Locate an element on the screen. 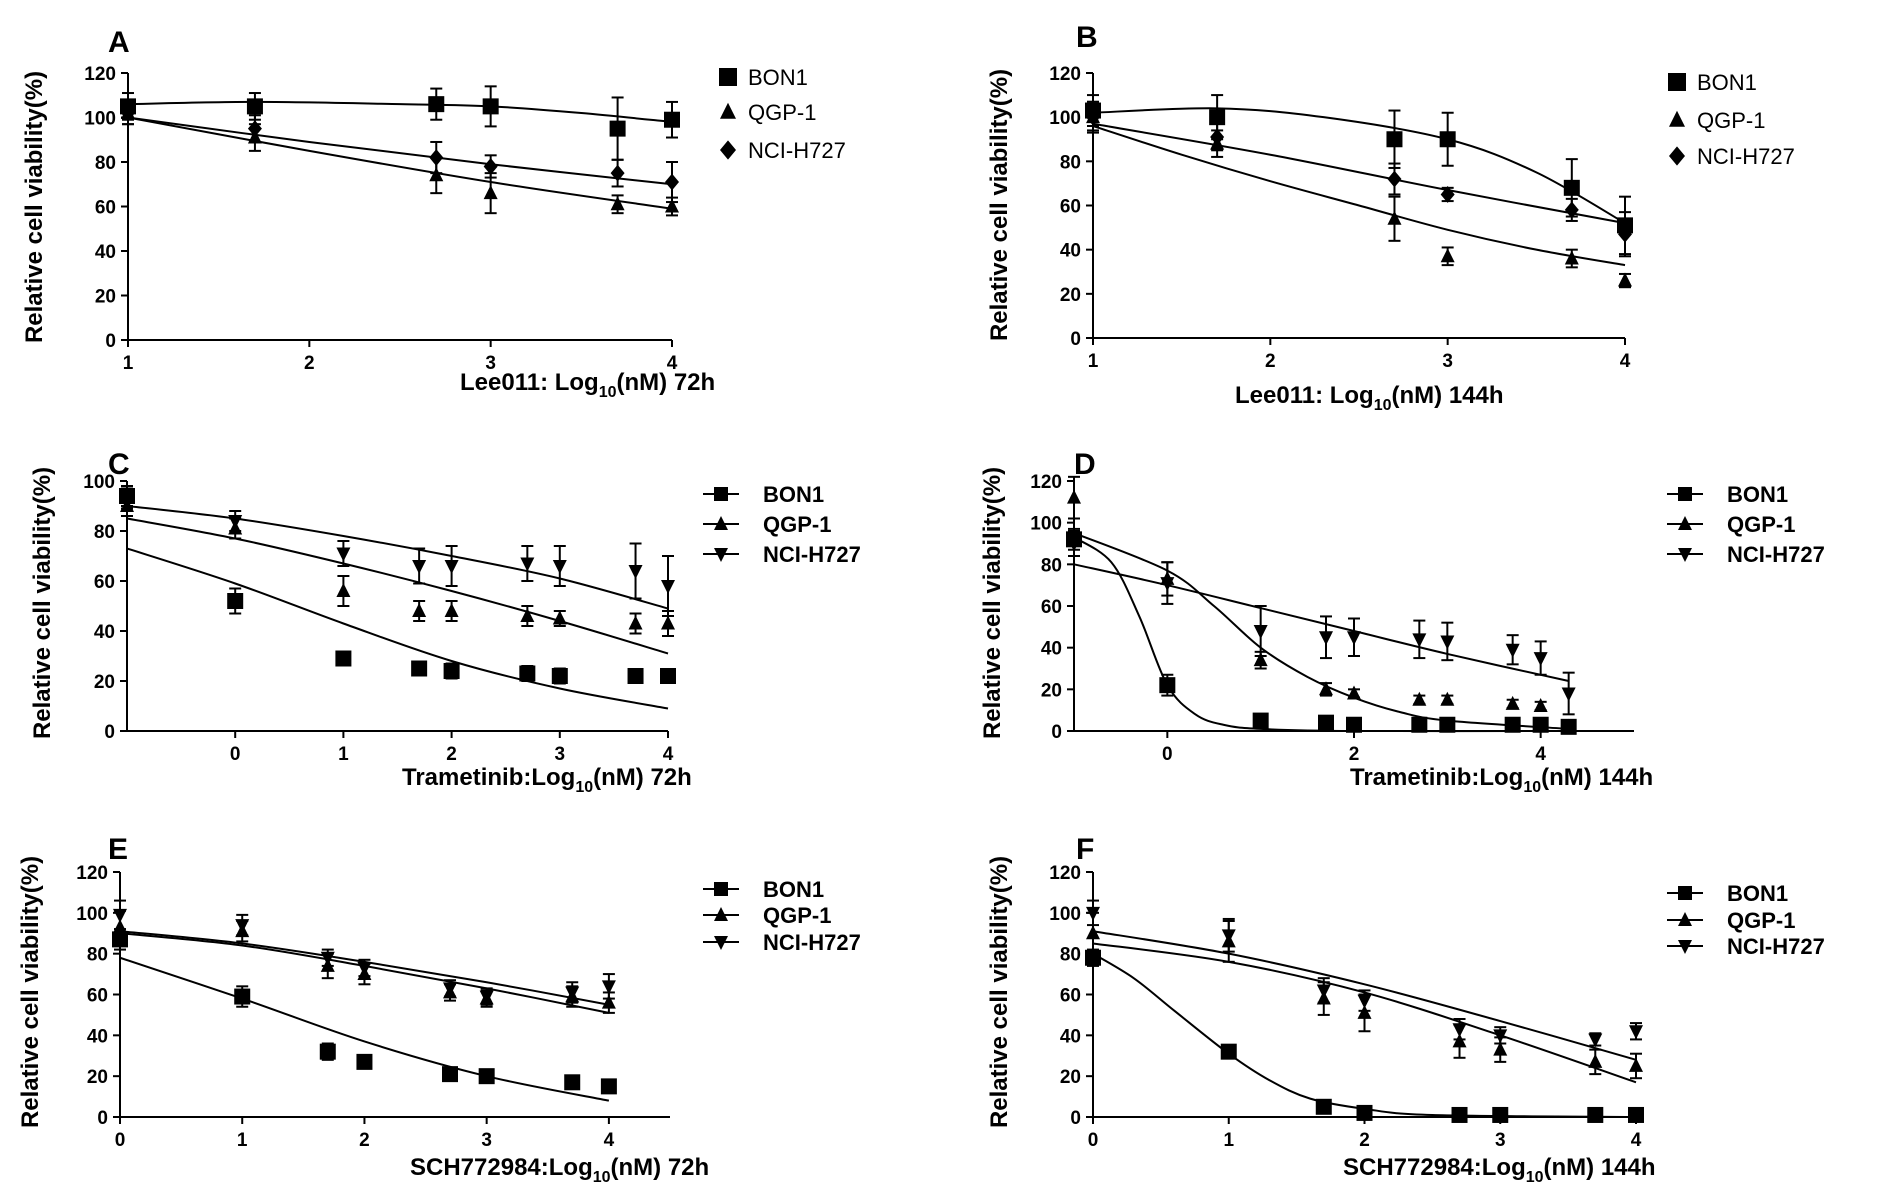 The width and height of the screenshot is (1878, 1194). x-axis-label: SCH772984:Log10(nM) 72h is located at coordinates (559, 1170).